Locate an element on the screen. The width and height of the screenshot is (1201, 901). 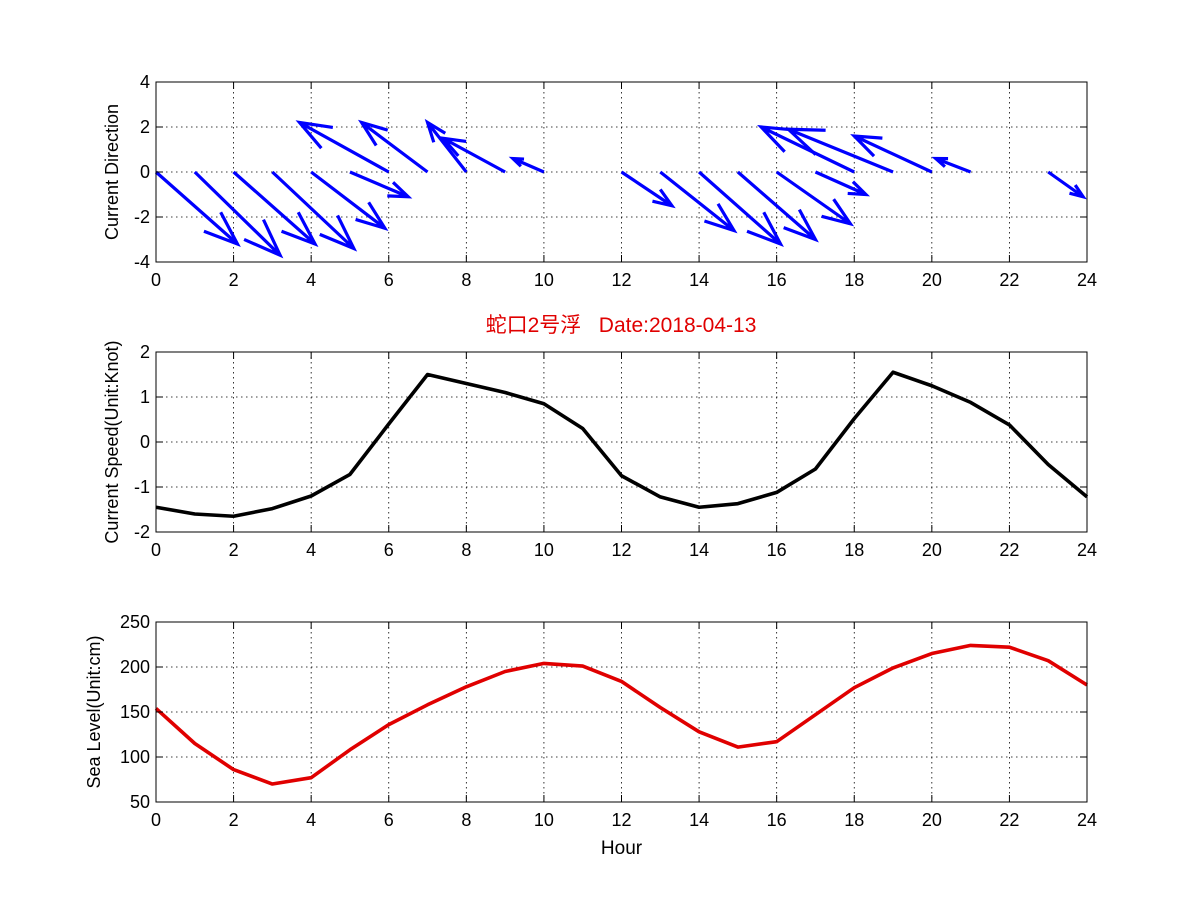
y-axis-label: Current Direction is located at coordinates (112, 172).